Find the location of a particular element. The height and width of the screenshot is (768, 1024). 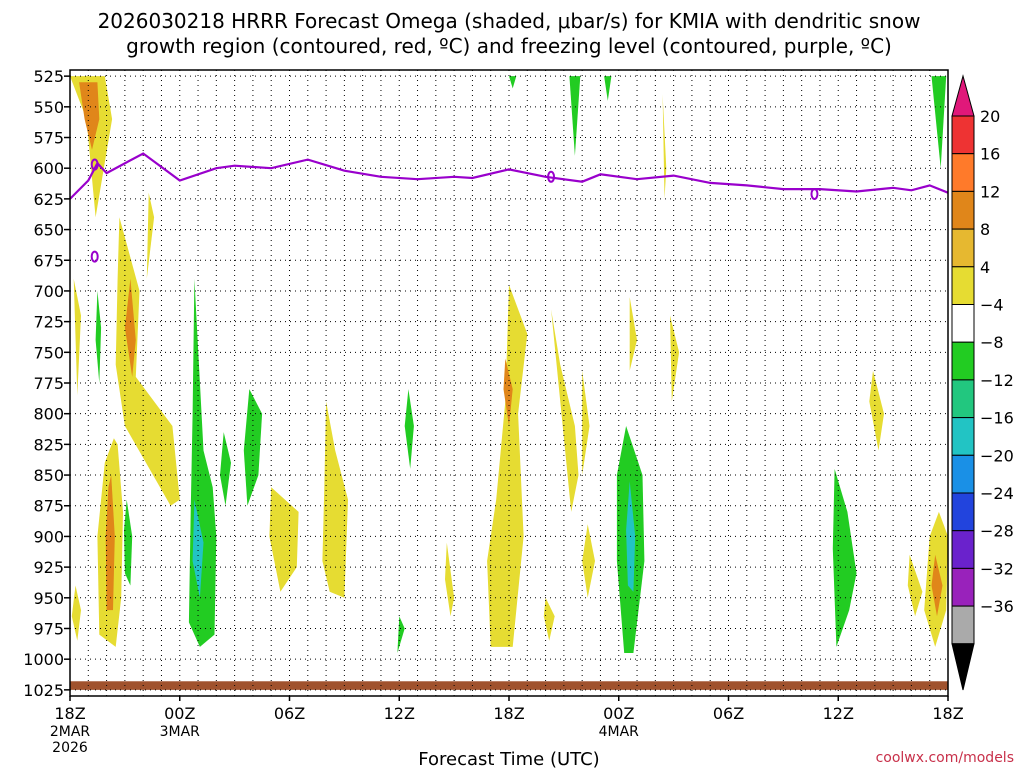

colorbar: 20 16 12 8 4 −4 −8 −12 −16 −20 −24 −28 −32 −36 is located at coordinates (982, 382).